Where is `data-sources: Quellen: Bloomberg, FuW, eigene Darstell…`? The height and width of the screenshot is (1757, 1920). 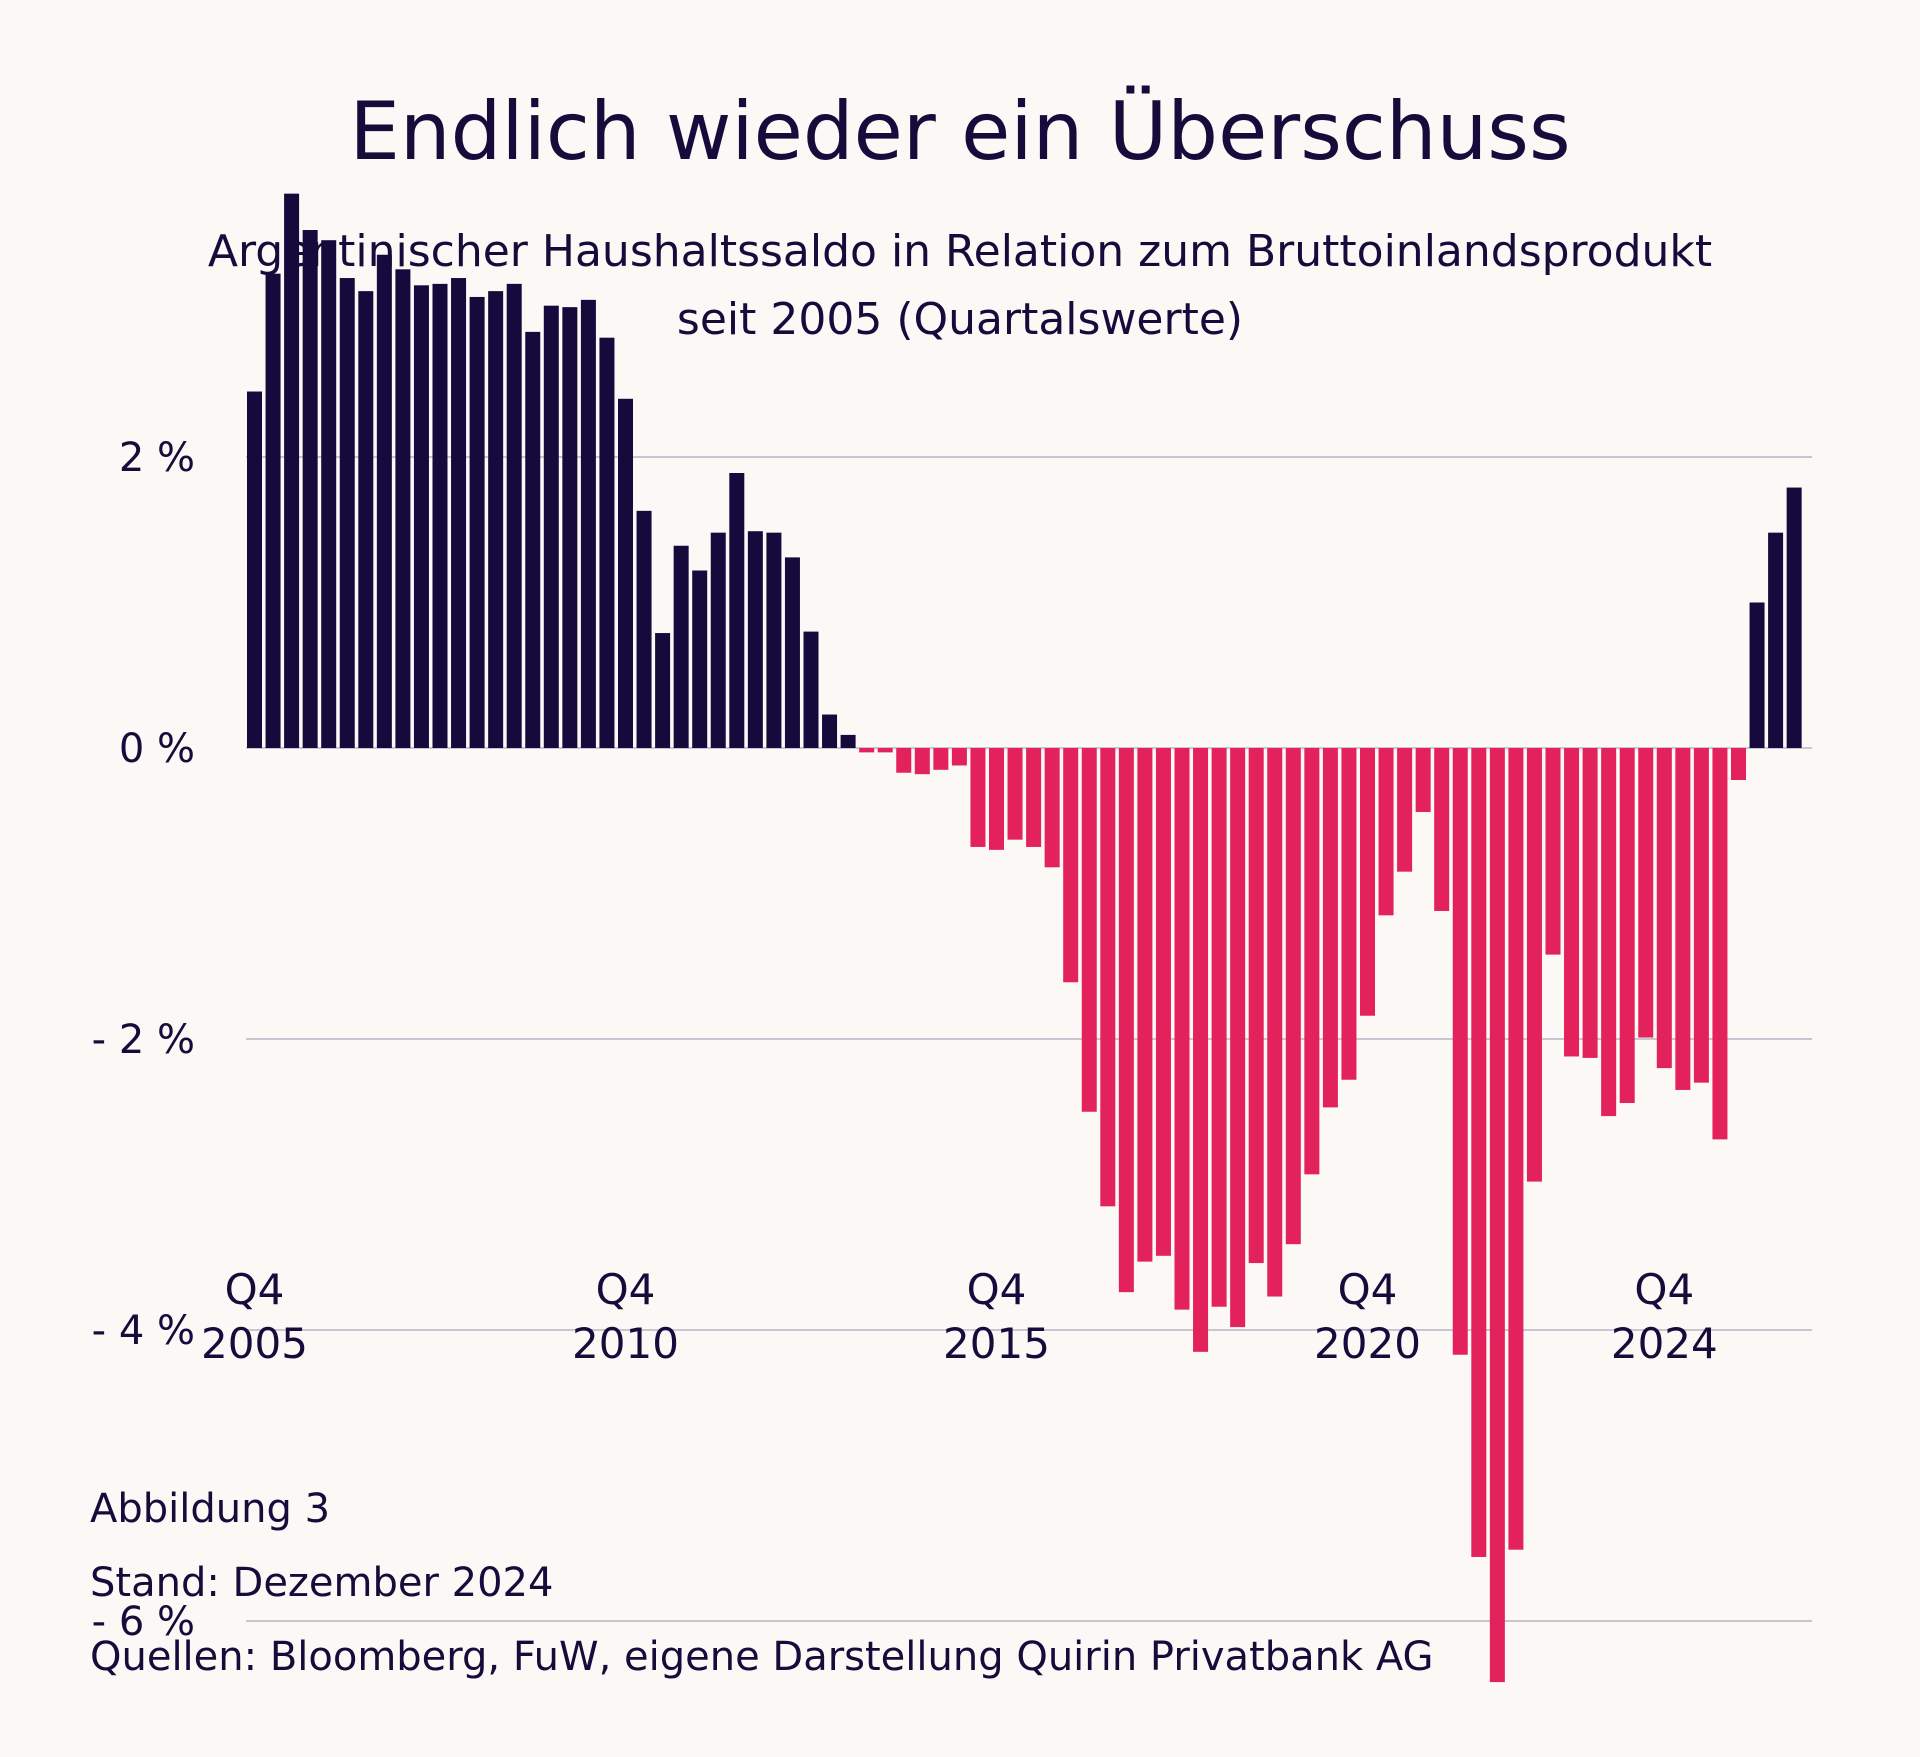
data-sources: Quellen: Bloomberg, FuW, eigene Darstell… is located at coordinates (762, 1657).